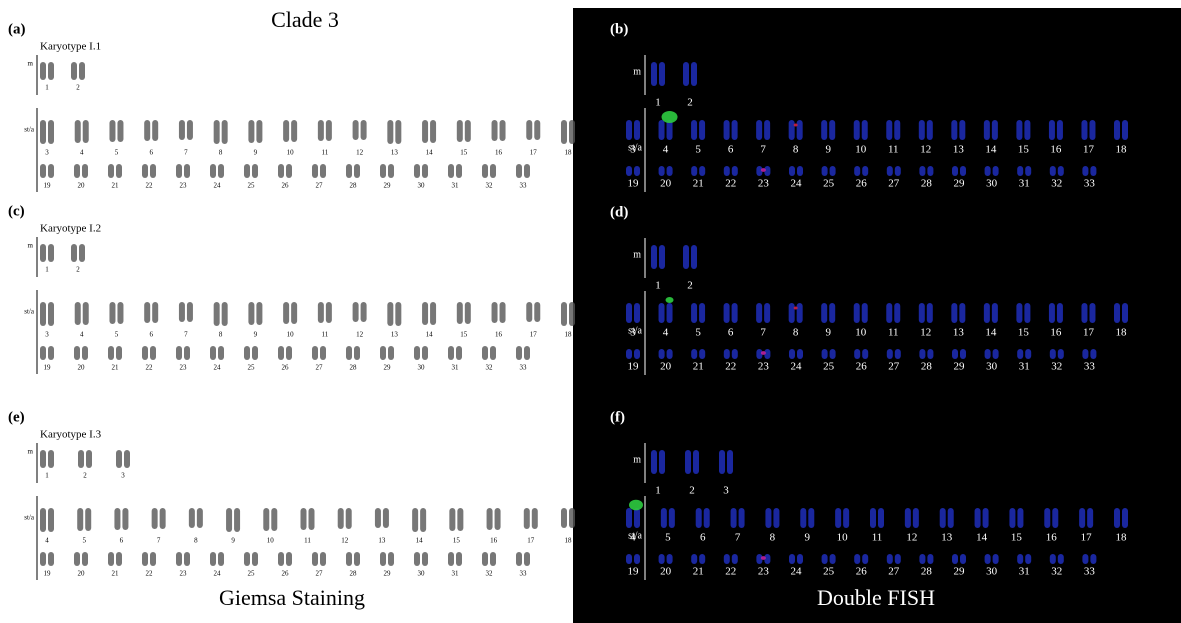  I want to click on giemsa-caption: Giemsa Staining, so click(292, 597).